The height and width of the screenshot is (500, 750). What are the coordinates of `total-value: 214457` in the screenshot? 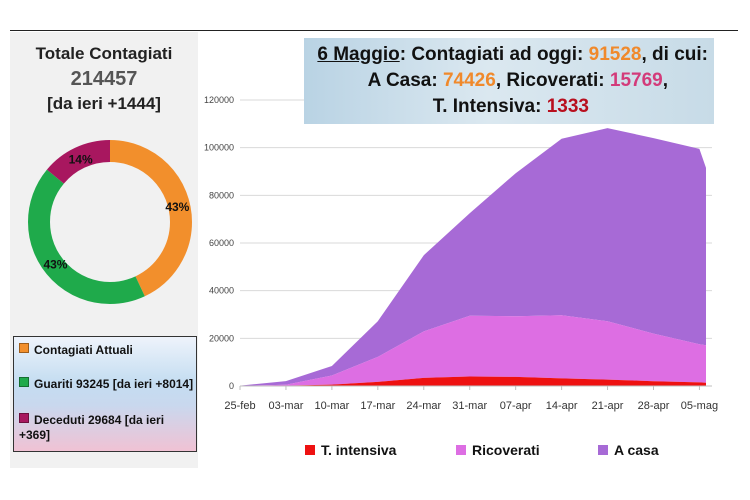 It's located at (104, 79).